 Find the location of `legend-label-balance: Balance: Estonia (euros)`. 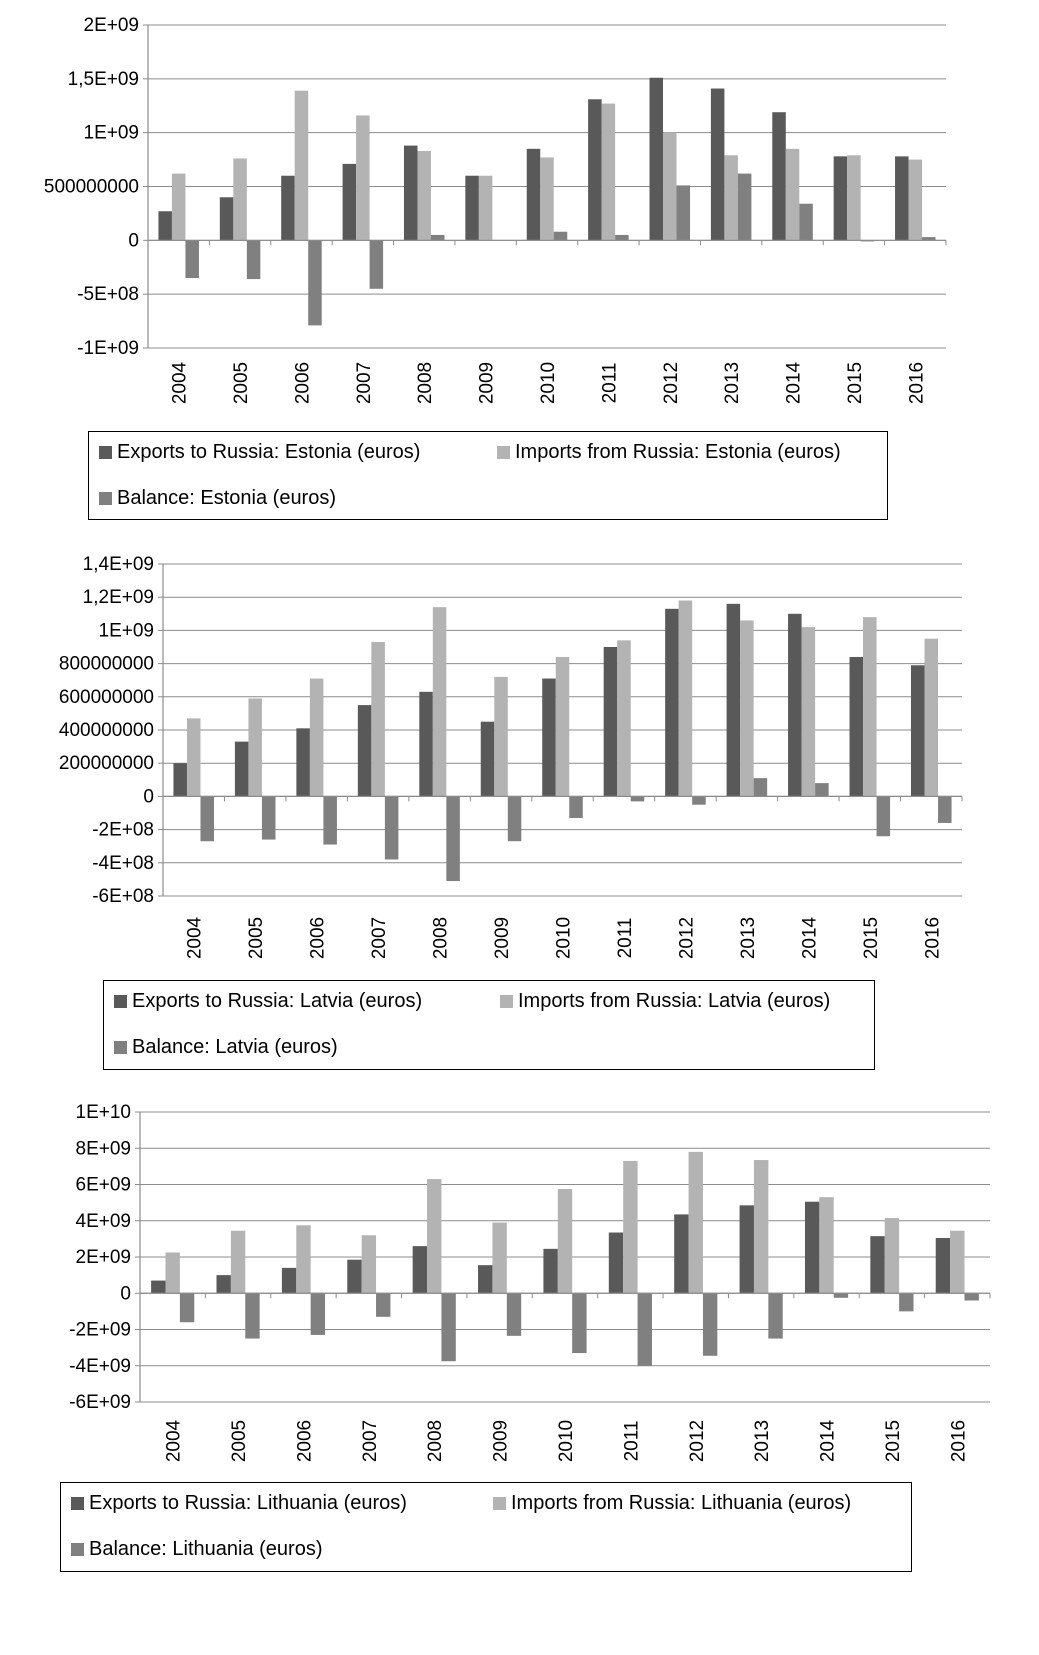

legend-label-balance: Balance: Estonia (euros) is located at coordinates (227, 498).